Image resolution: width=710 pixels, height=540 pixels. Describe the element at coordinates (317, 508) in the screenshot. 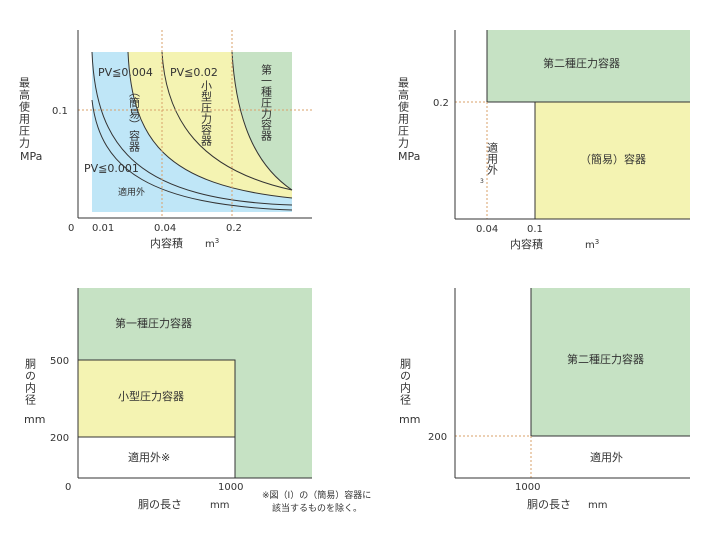

I see `panel3-note-line2: 該当するものを除く。` at that location.